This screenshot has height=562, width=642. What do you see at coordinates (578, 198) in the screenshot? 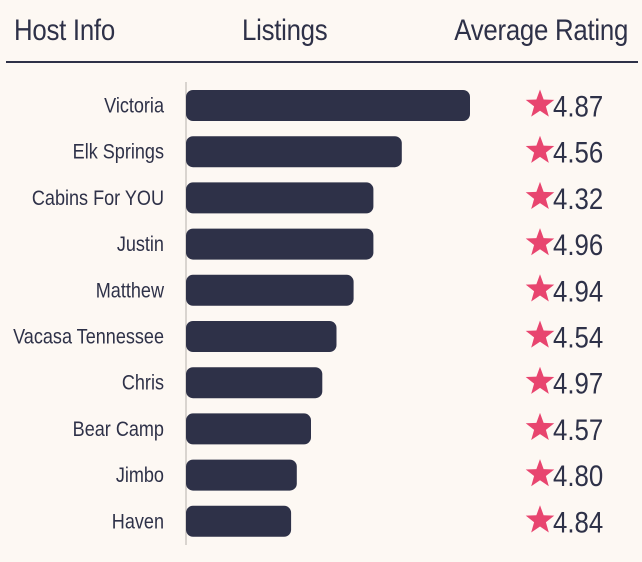
I see `rating-value: 4.32` at bounding box center [578, 198].